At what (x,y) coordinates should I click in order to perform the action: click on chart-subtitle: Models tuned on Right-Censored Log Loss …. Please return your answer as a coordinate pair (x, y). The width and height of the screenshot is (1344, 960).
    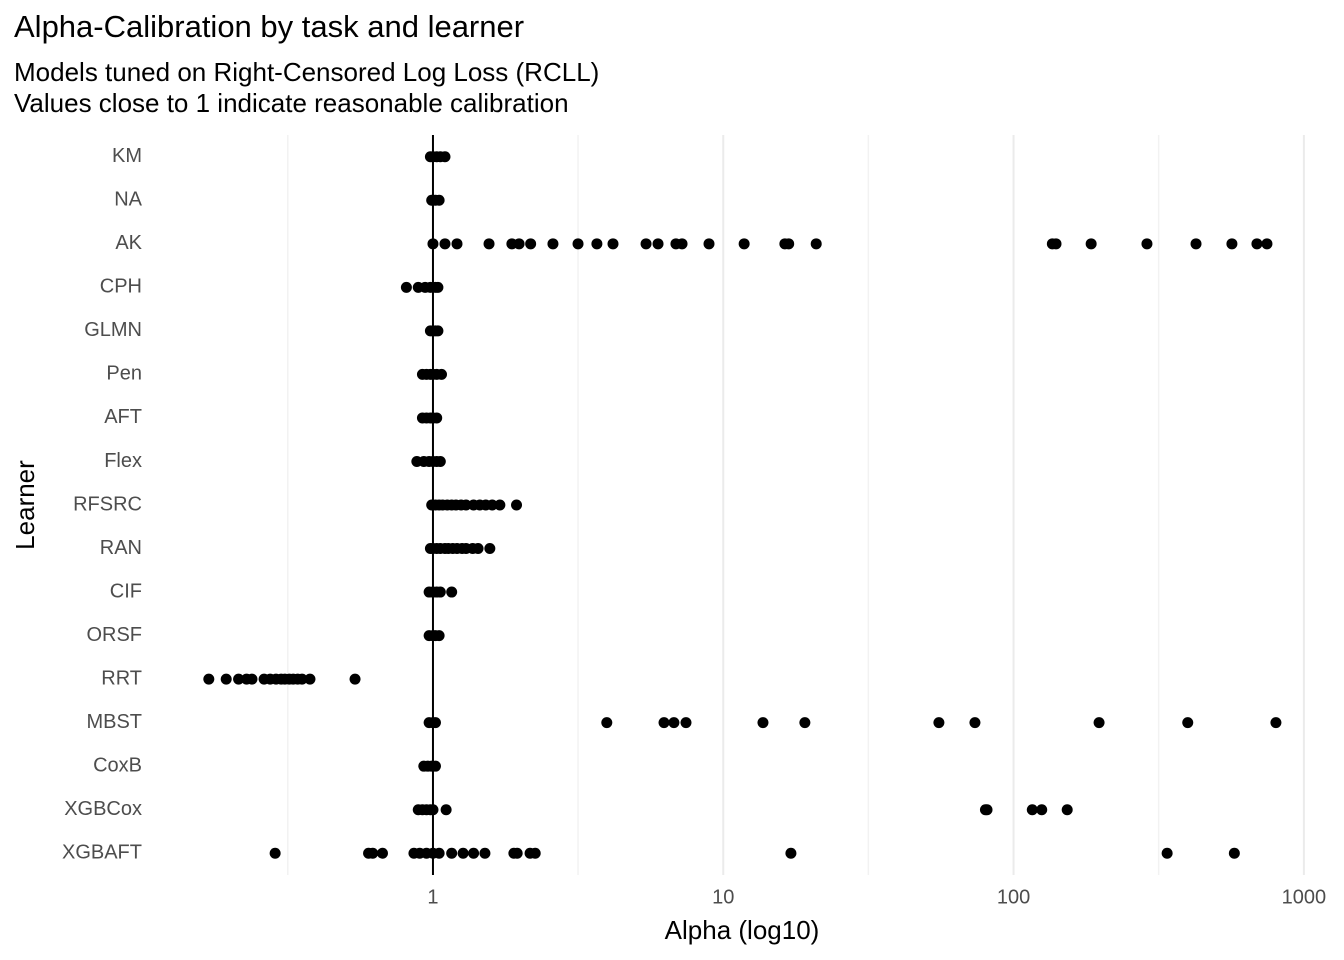
    Looking at the image, I should click on (306, 72).